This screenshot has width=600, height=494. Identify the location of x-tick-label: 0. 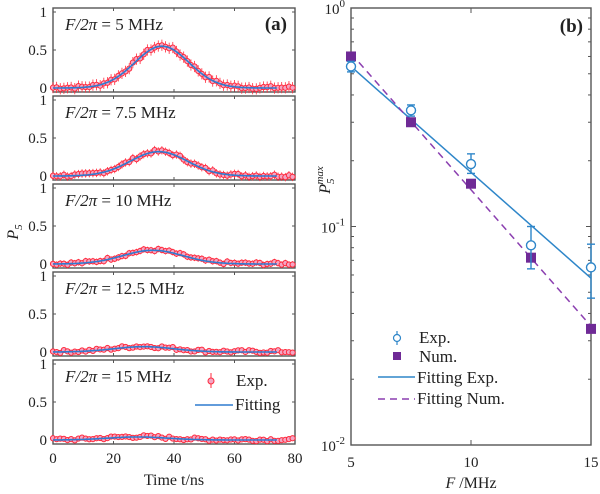
(53, 459).